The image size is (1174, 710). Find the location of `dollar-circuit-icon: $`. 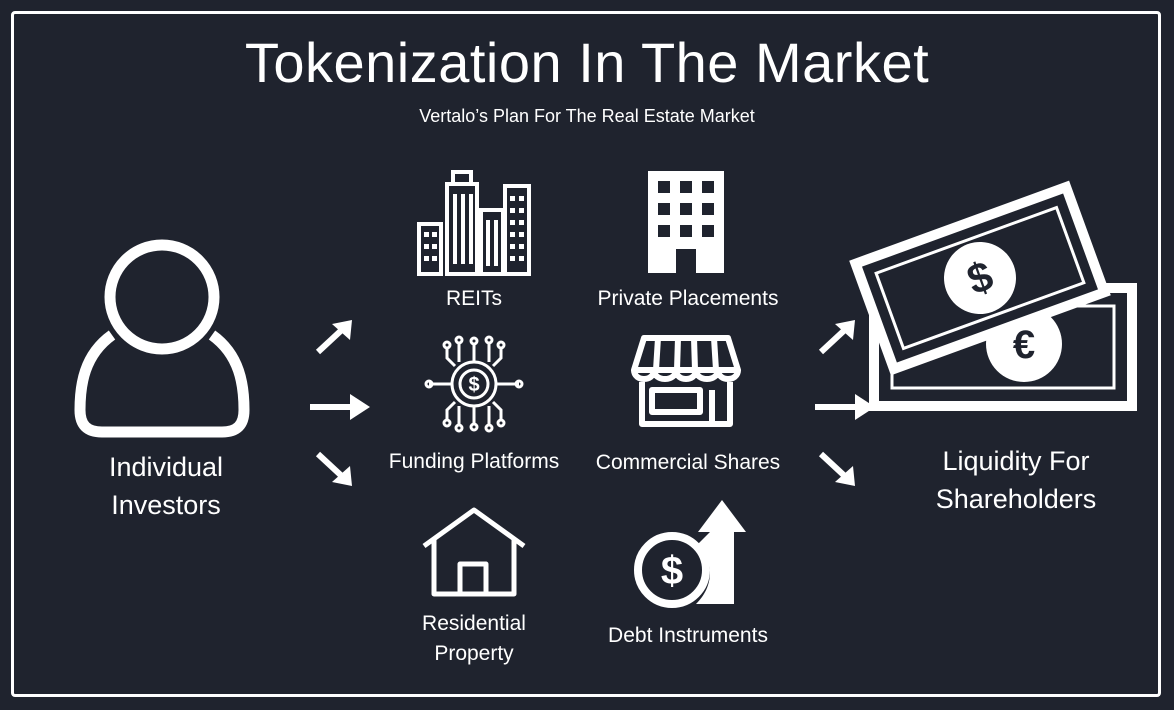

dollar-circuit-icon: $ is located at coordinates (474, 384).